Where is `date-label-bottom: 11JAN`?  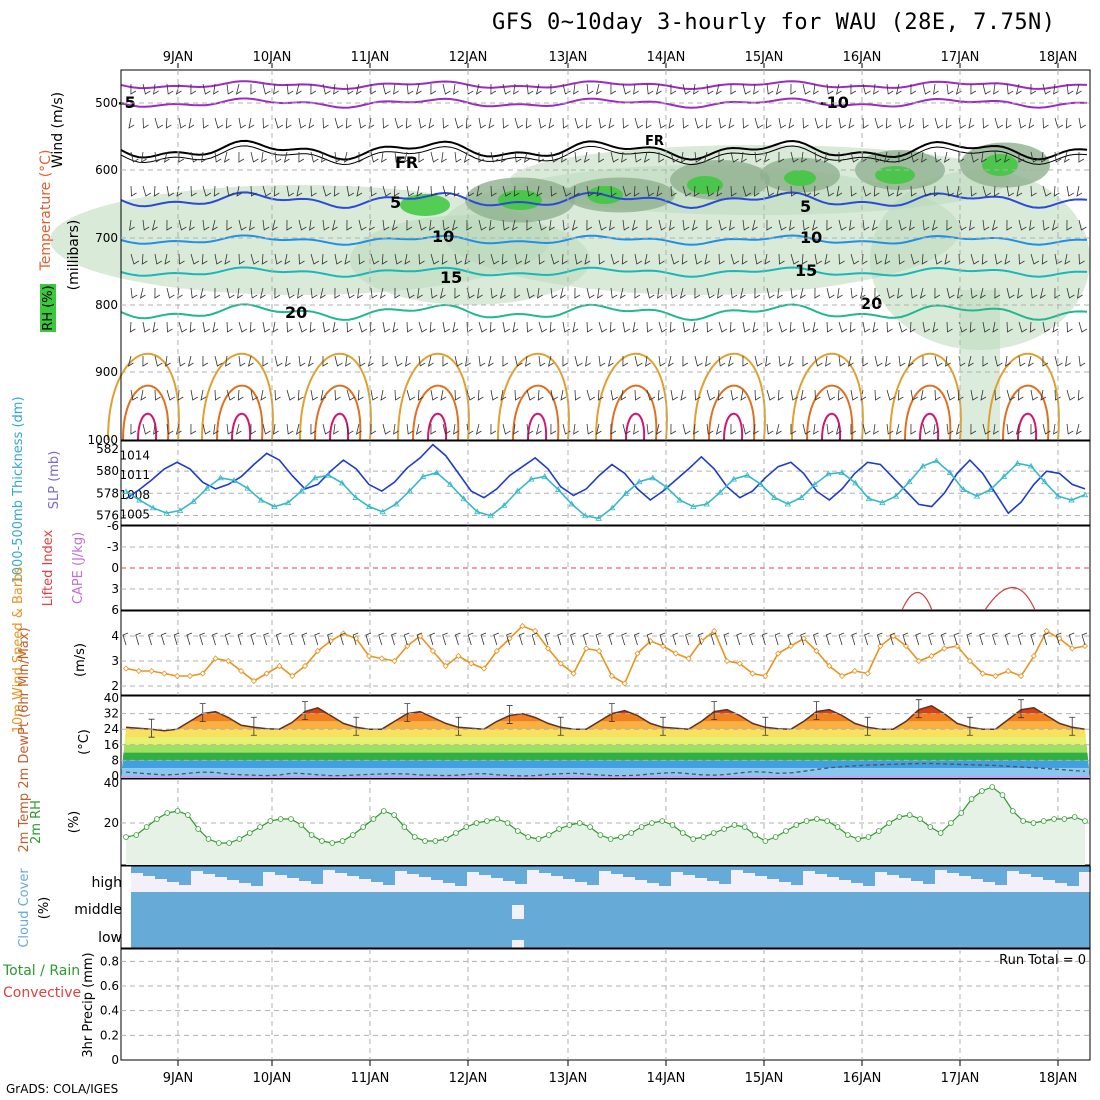
date-label-bottom: 11JAN is located at coordinates (370, 1078).